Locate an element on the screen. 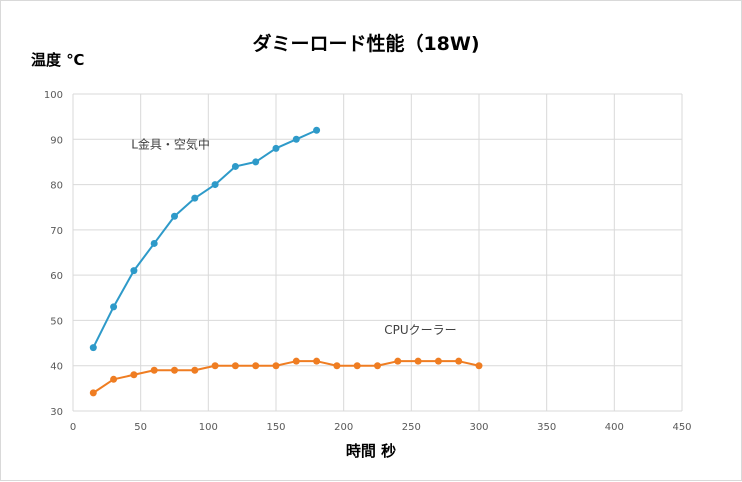 The height and width of the screenshot is (482, 742). y-tick-label: 100 is located at coordinates (53, 95).